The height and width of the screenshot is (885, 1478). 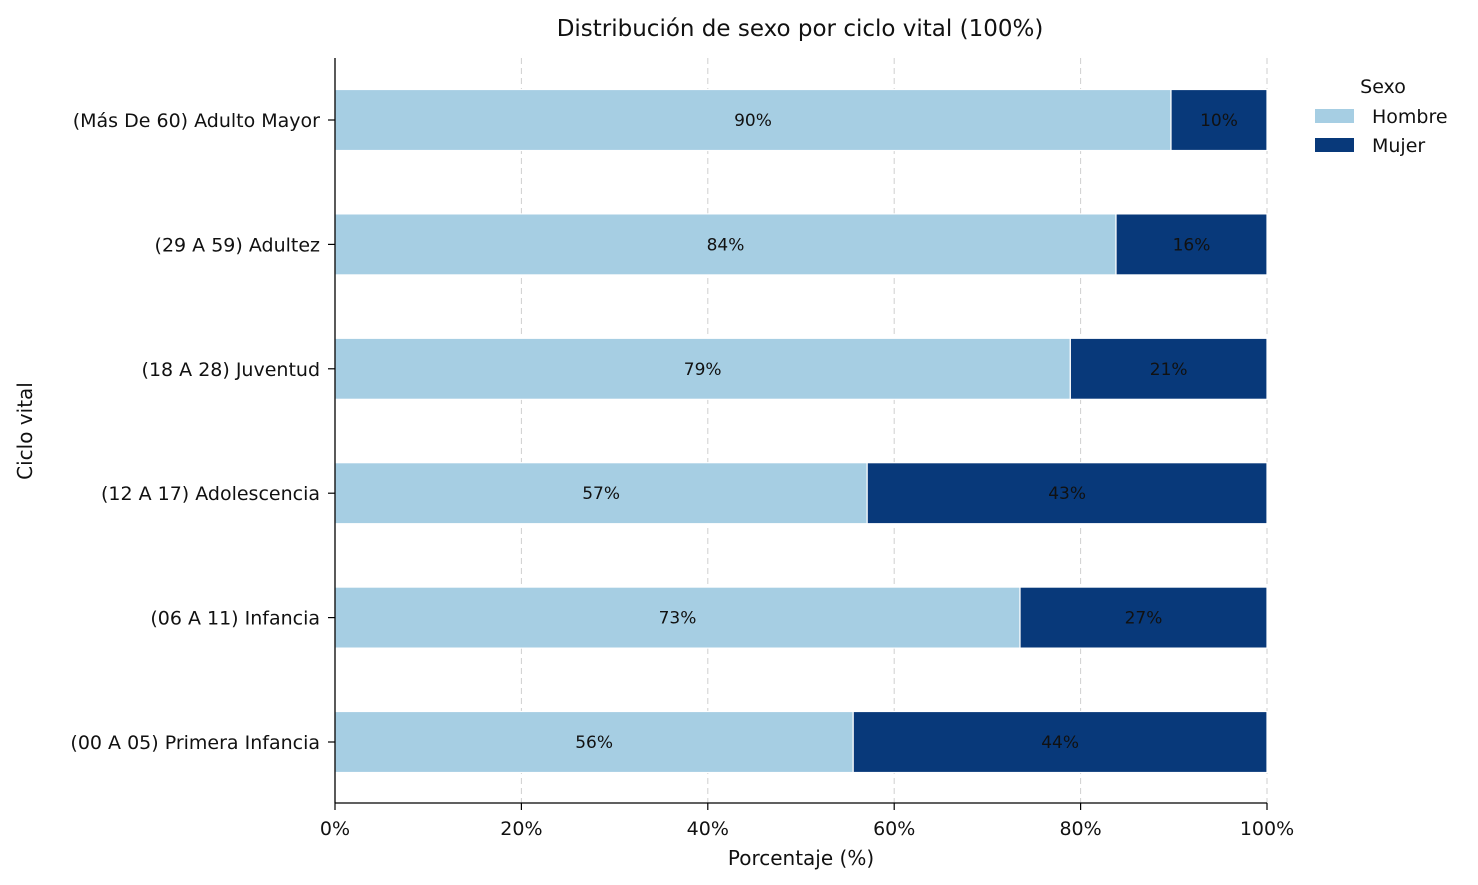 What do you see at coordinates (1398, 146) in the screenshot?
I see `legend-label-mujer: Mujer` at bounding box center [1398, 146].